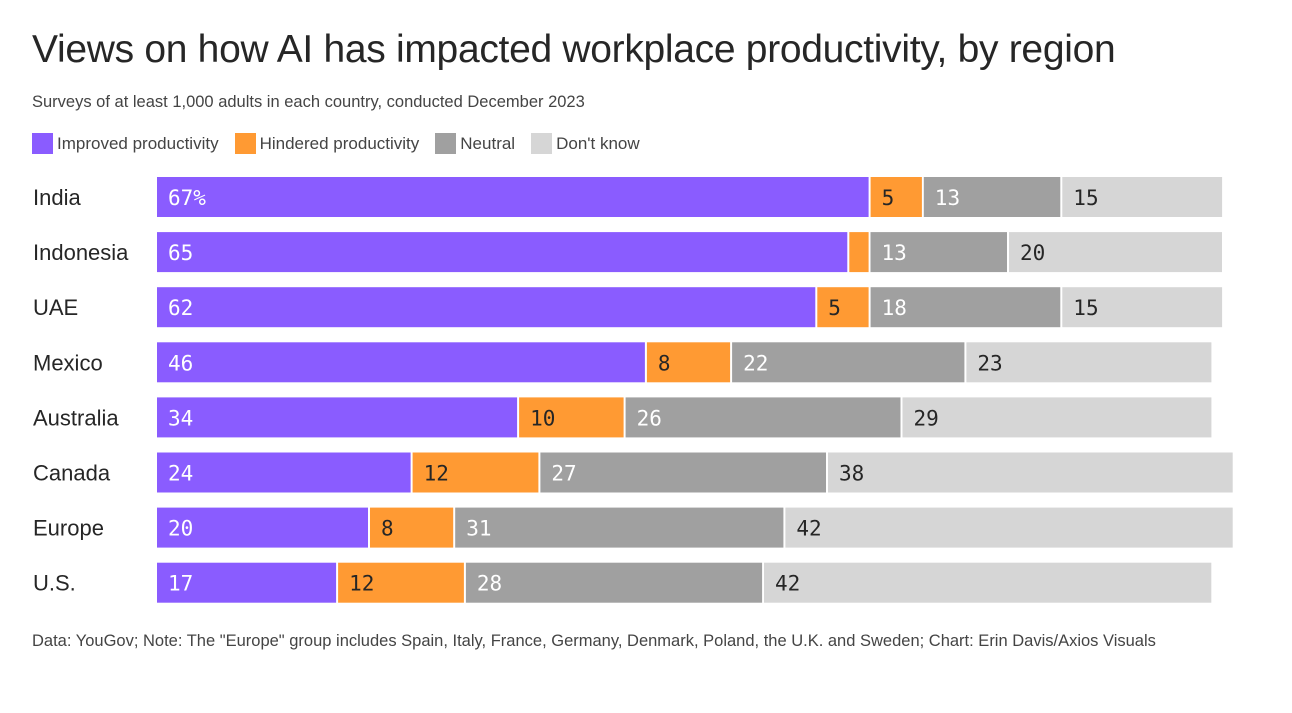  Describe the element at coordinates (284, 472) in the screenshot. I see `bar-improved-canada` at that location.